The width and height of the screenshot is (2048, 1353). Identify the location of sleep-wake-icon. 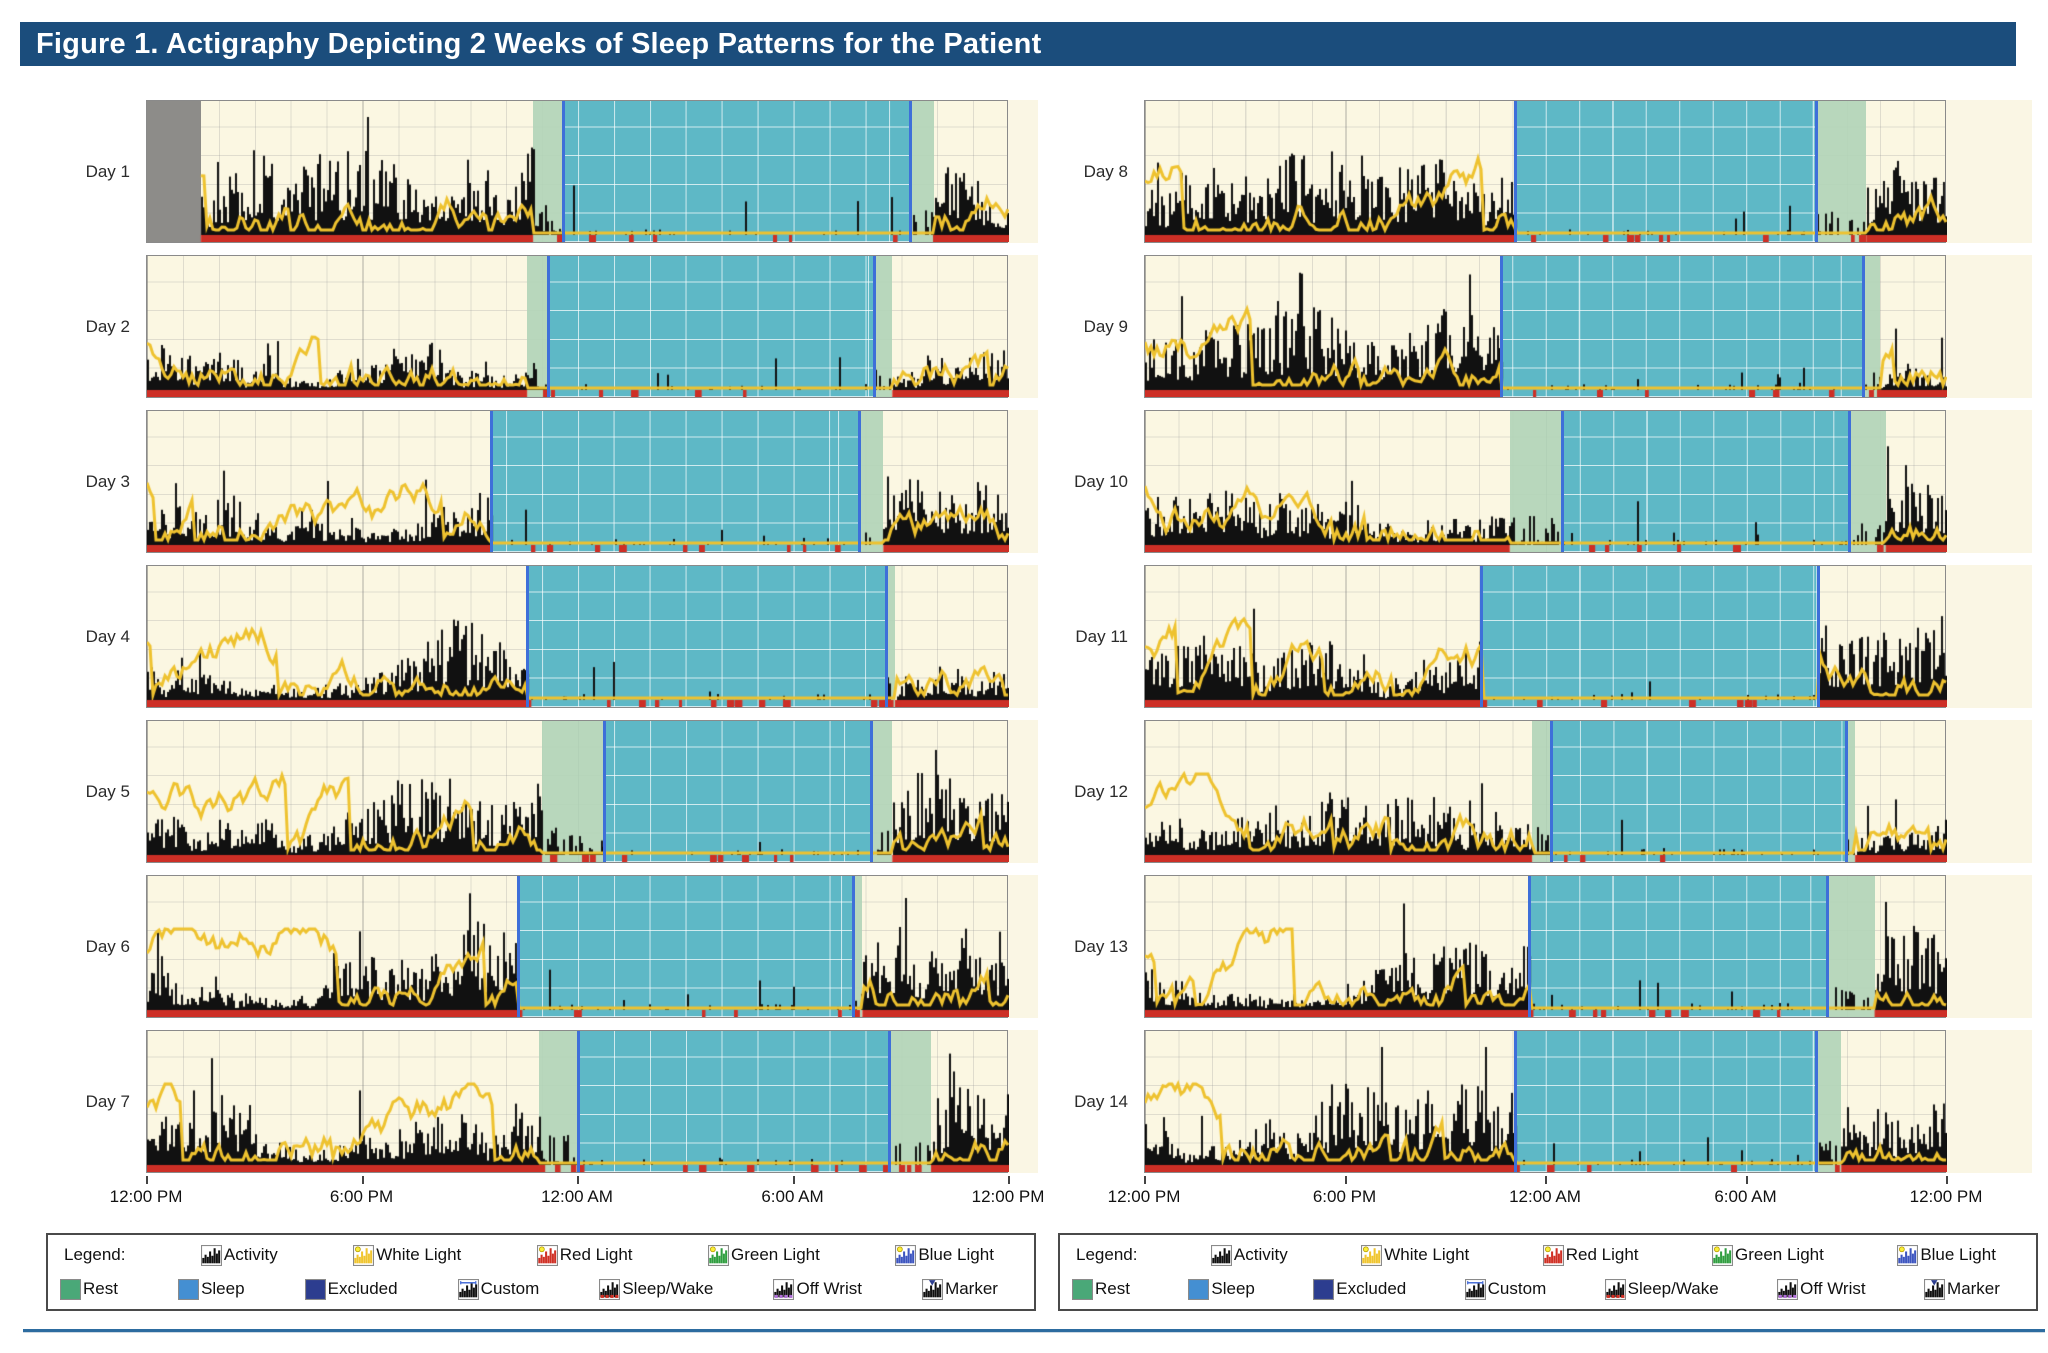
(1615, 1289).